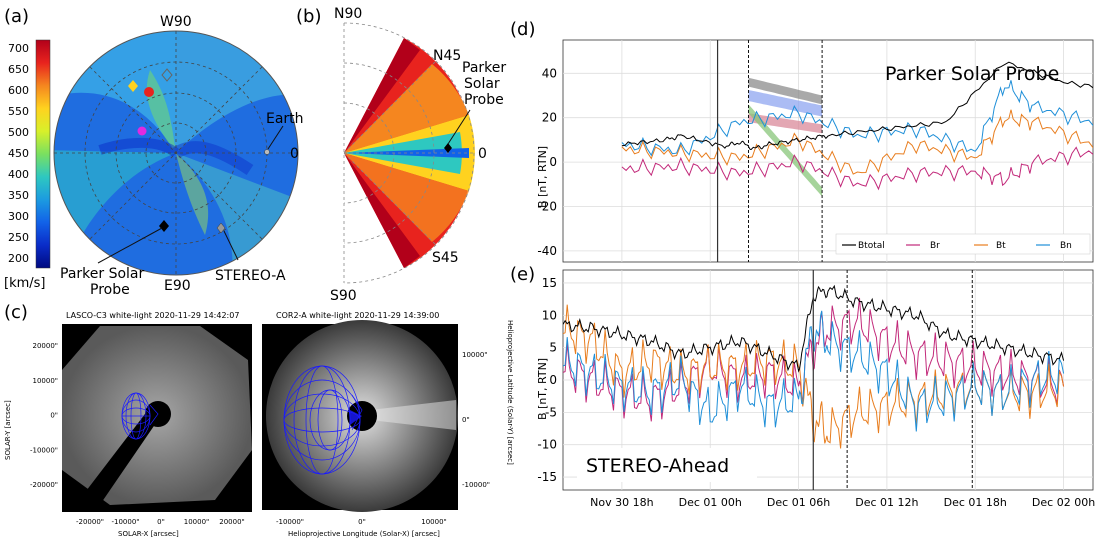 This screenshot has width=1095, height=540. I want to click on plot-d-yticks: 40 20 0 -20 -40, so click(547, 162).